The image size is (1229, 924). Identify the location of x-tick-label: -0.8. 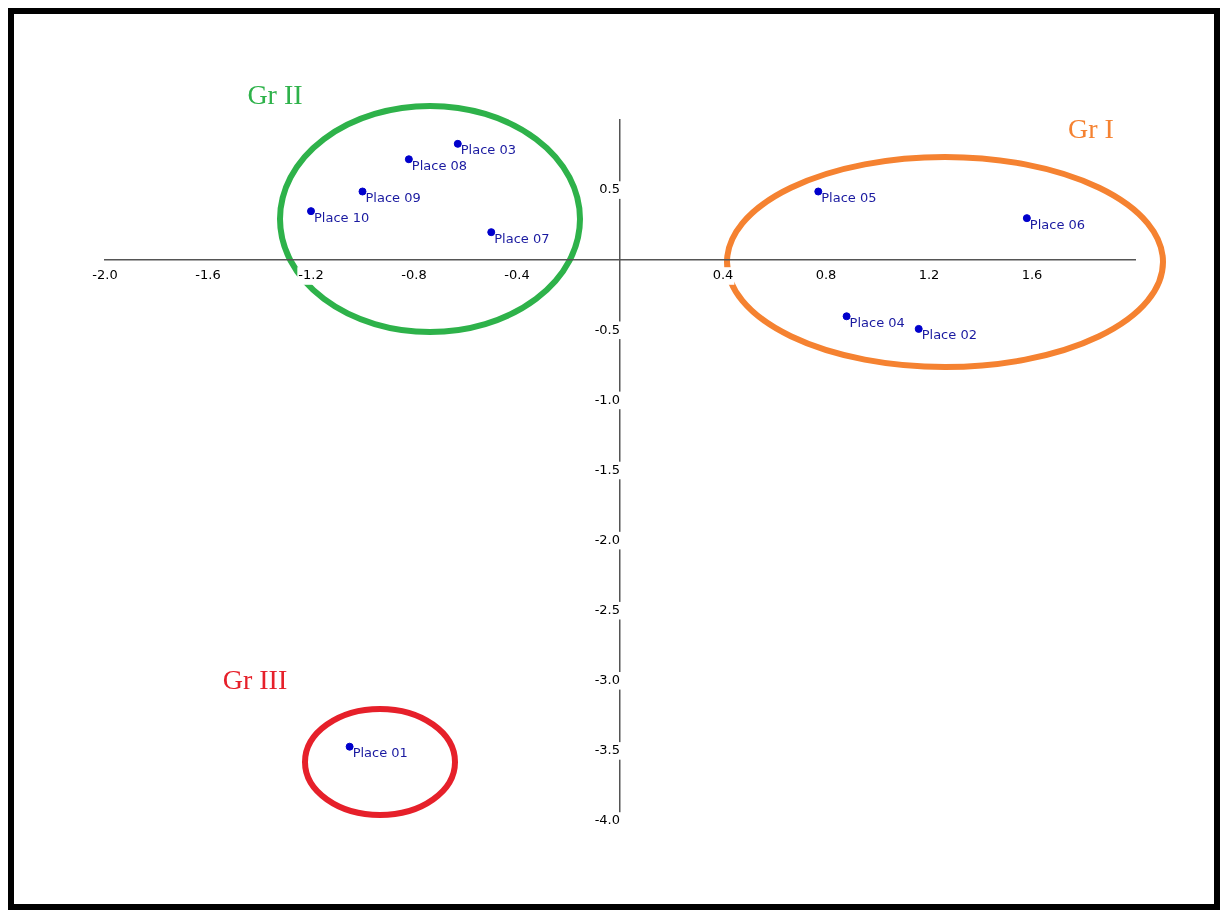
(414, 275).